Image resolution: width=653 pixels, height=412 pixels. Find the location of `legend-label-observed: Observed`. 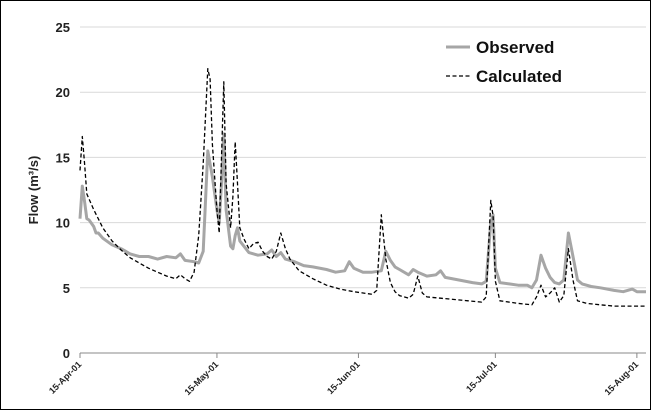

legend-label-observed: Observed is located at coordinates (515, 47).